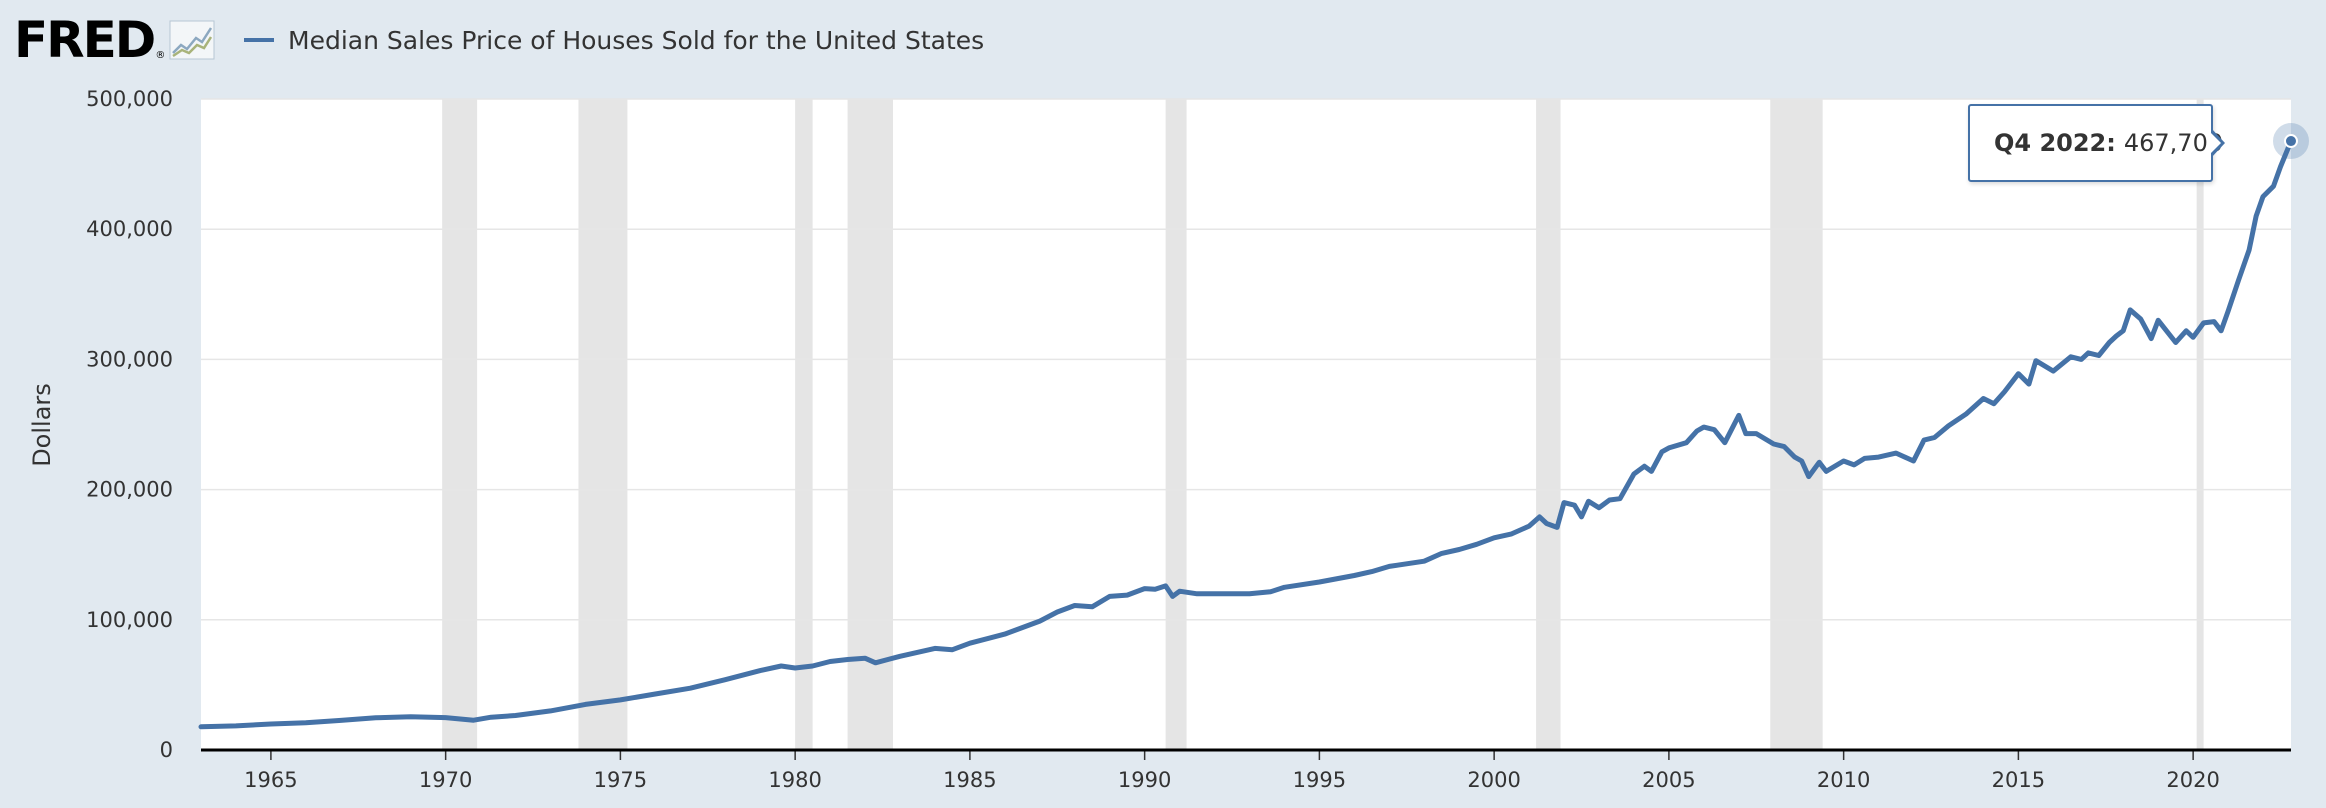  Describe the element at coordinates (129, 490) in the screenshot. I see `y-tick-label: 200,000` at that location.